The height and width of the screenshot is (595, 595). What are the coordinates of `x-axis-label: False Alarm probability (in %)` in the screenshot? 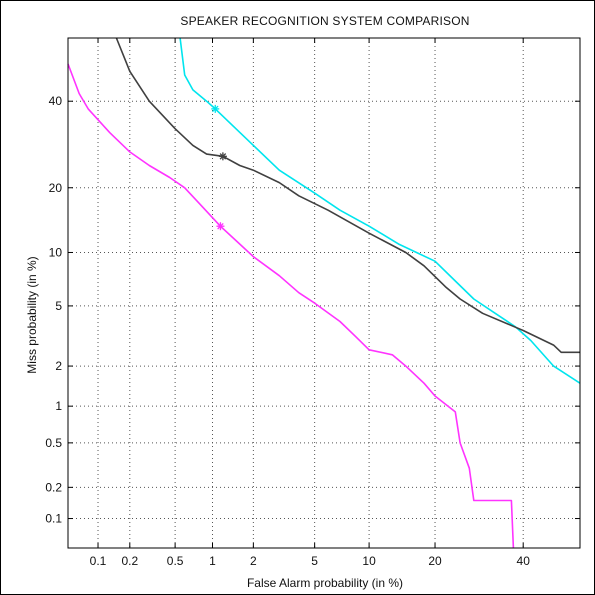 It's located at (325, 583).